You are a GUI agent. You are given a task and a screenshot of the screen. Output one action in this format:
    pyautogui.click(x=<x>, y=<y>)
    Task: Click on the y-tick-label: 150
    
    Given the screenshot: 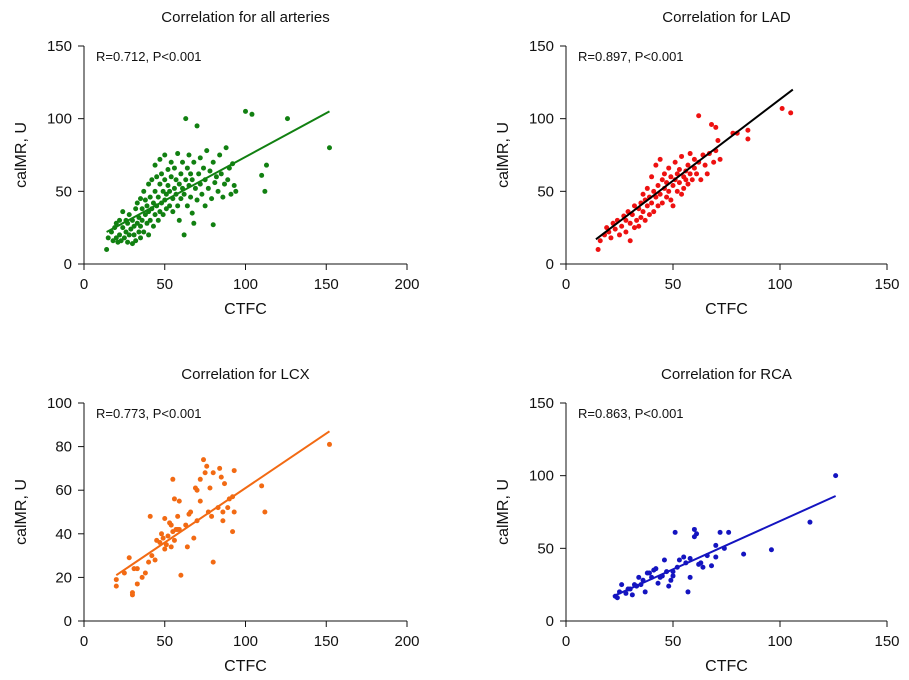 What is the action you would take?
    pyautogui.click(x=541, y=403)
    